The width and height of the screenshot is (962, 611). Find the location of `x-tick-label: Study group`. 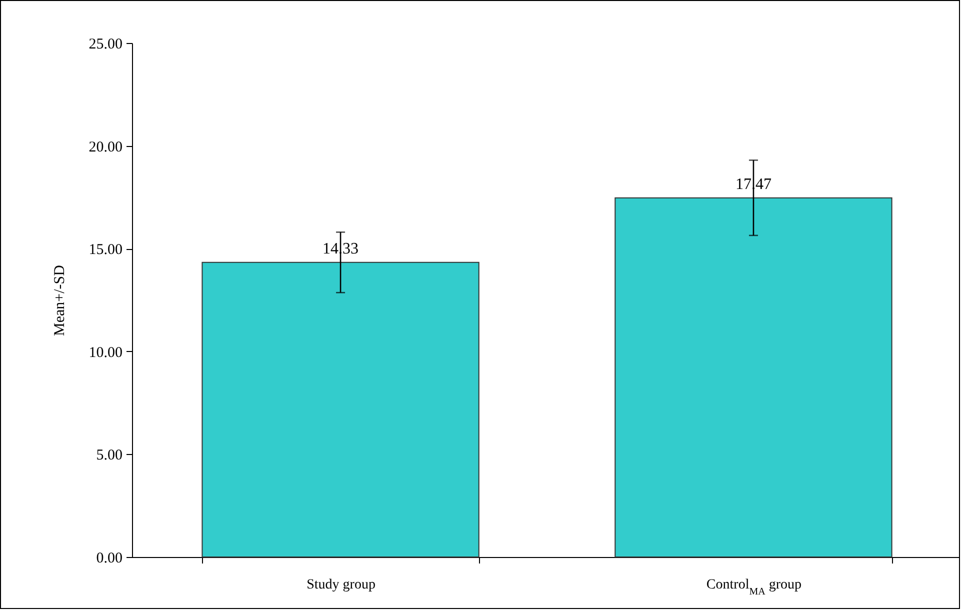

x-tick-label: Study group is located at coordinates (341, 585).